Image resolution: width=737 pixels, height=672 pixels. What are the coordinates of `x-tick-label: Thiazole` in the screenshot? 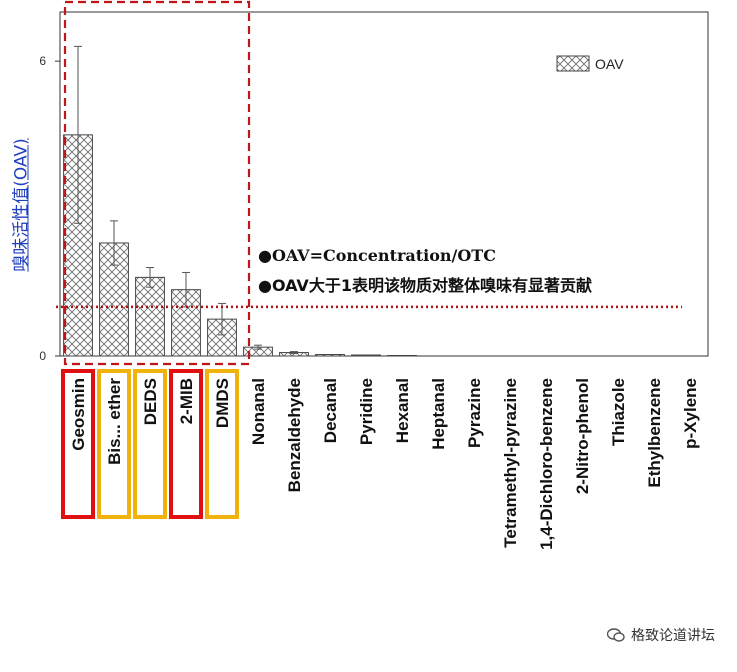 It's located at (618, 412).